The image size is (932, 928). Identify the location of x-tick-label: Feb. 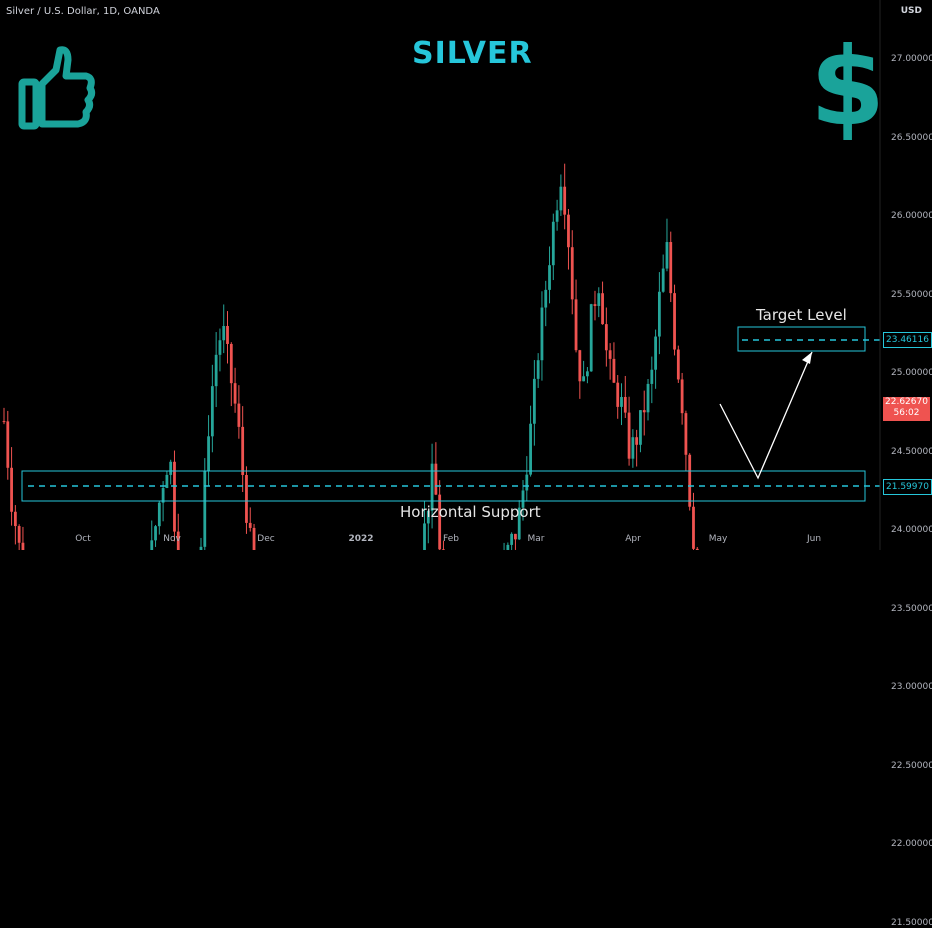
(451, 539).